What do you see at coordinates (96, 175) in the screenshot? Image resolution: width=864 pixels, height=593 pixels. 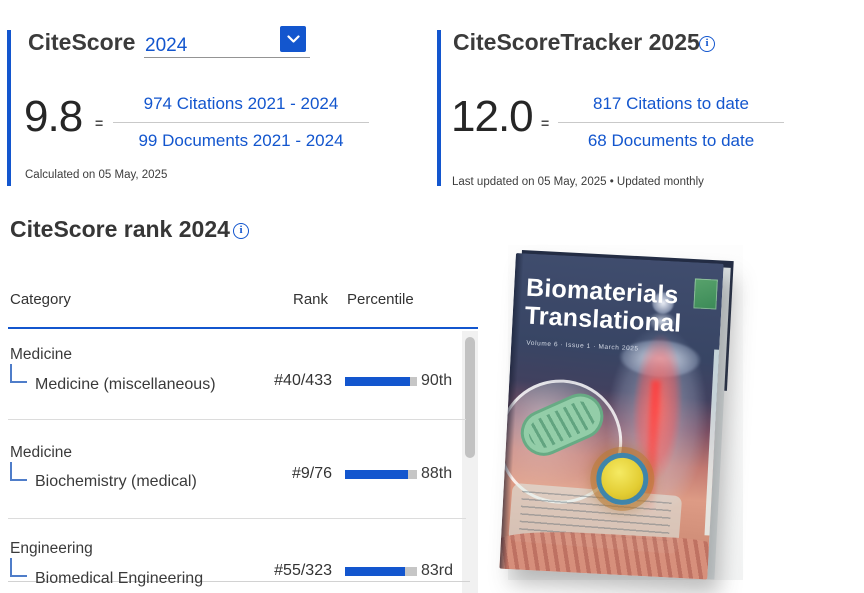 I see `citescore-footnote: Calculated on 05 May, 2025` at bounding box center [96, 175].